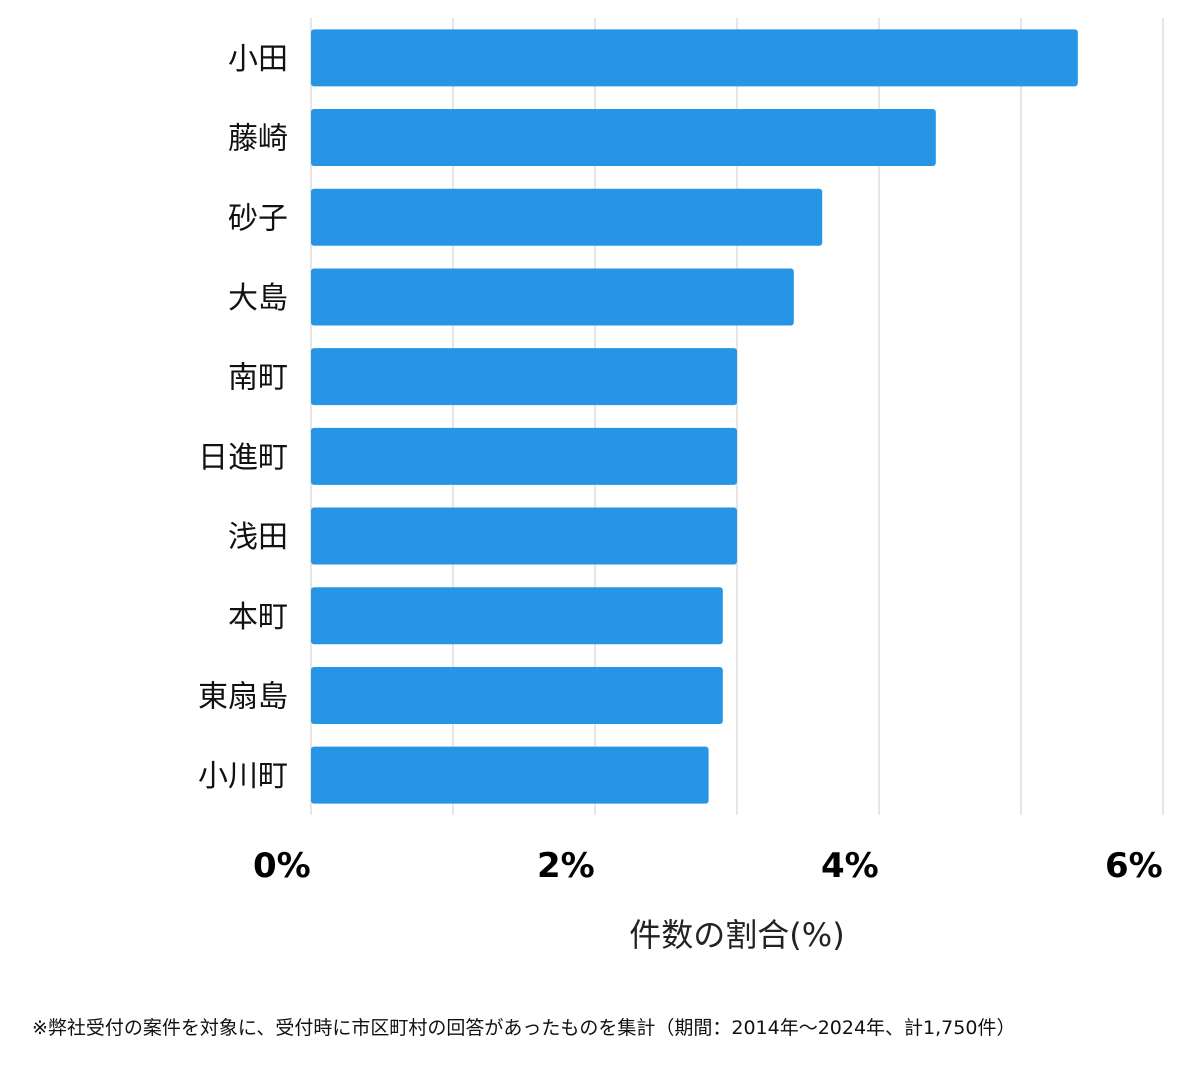  I want to click on category-label: 大島, so click(258, 298).